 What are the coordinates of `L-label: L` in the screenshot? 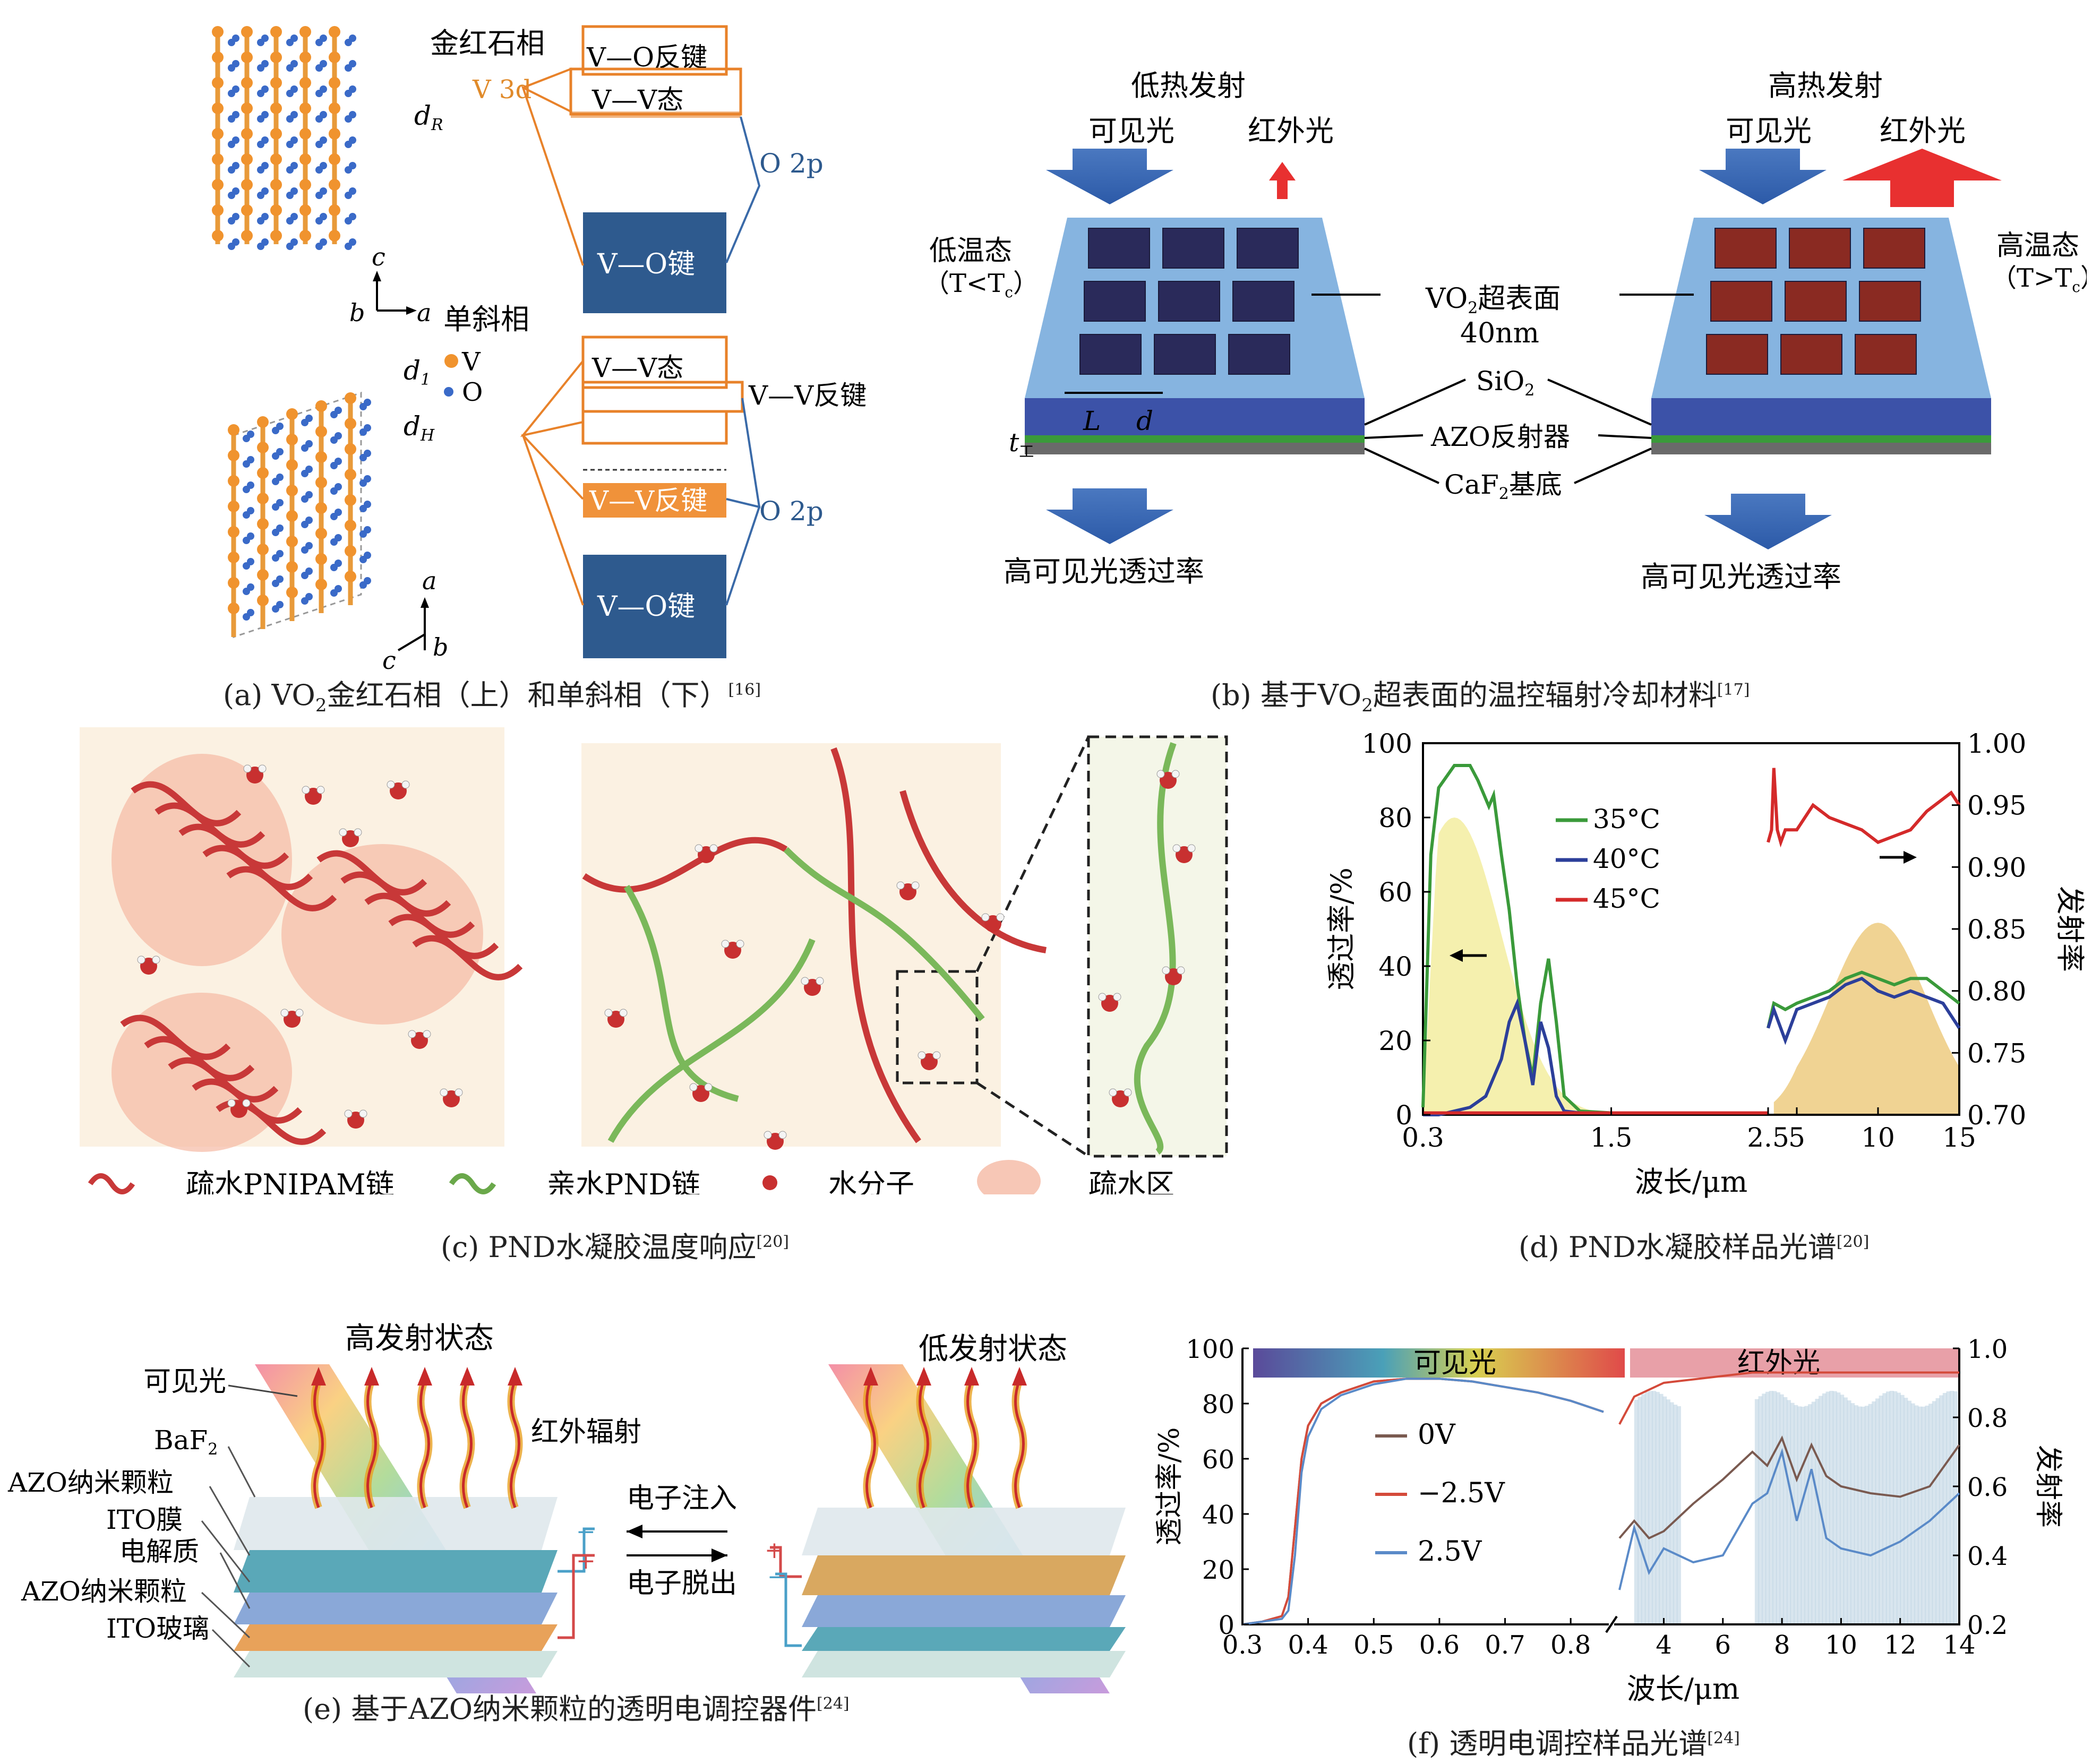 It's located at (1092, 421).